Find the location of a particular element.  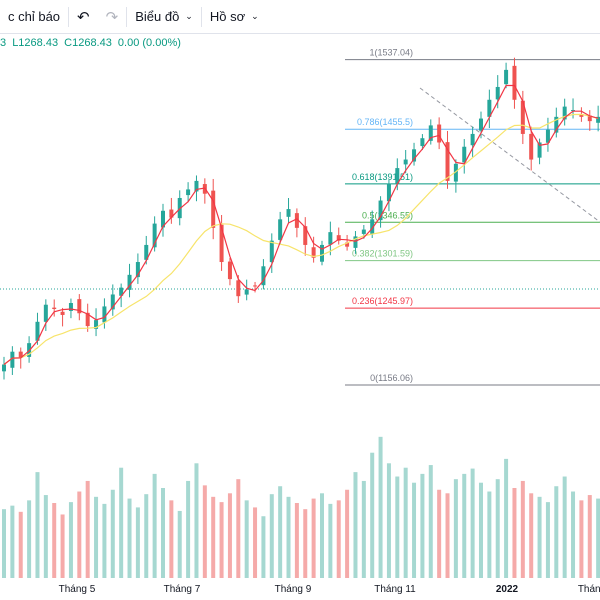

profile-menu-button: Hồ sơ ⌄ is located at coordinates (234, 16).